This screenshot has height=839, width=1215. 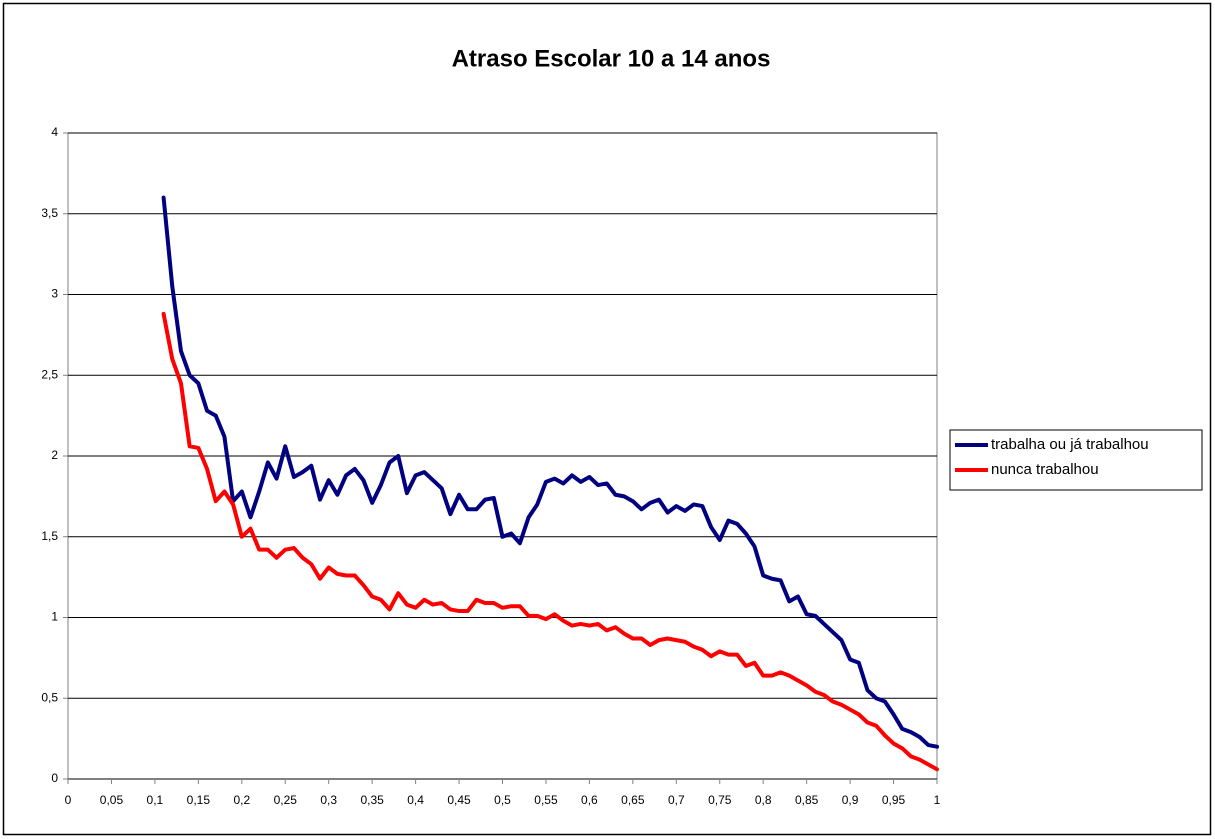 I want to click on x-tick-label: 0,65, so click(x=633, y=800).